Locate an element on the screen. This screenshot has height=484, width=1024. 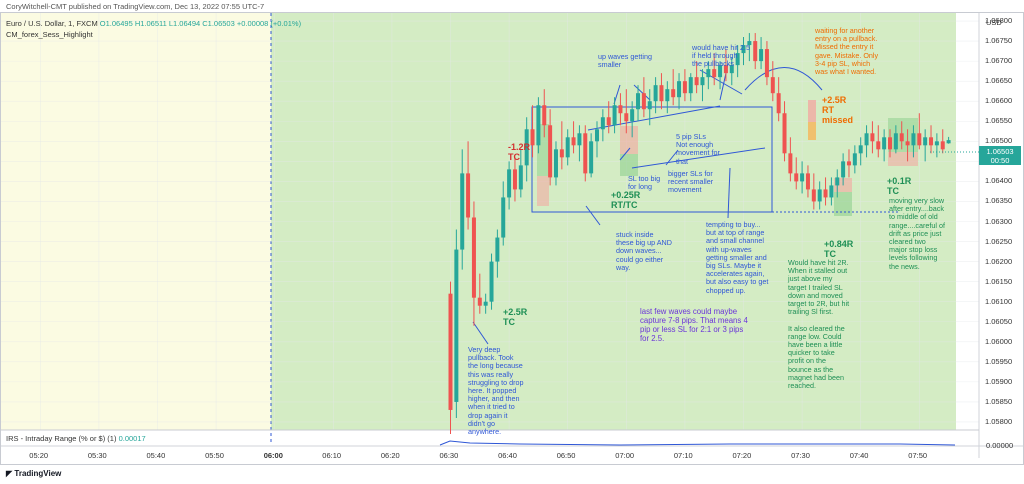
tradingview-logo: ◤ TradingView is located at coordinates (33, 473).